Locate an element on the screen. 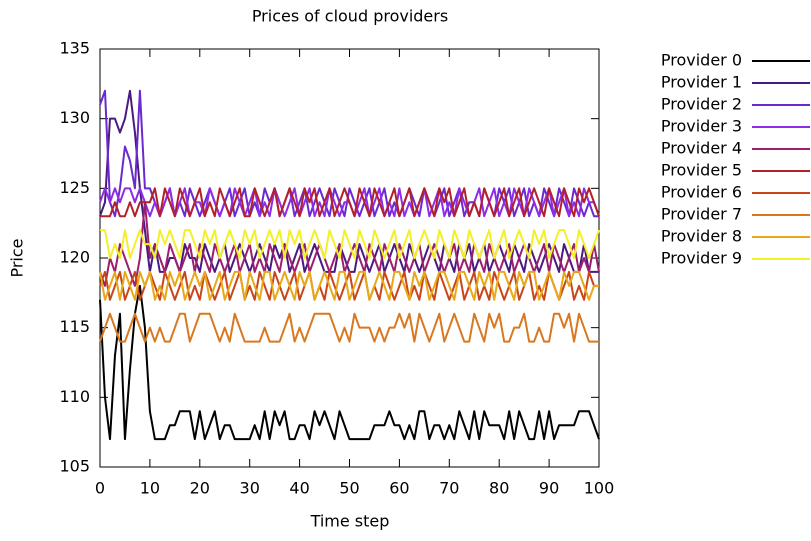 The height and width of the screenshot is (541, 811). legend-label: Provider 2 is located at coordinates (701, 104).